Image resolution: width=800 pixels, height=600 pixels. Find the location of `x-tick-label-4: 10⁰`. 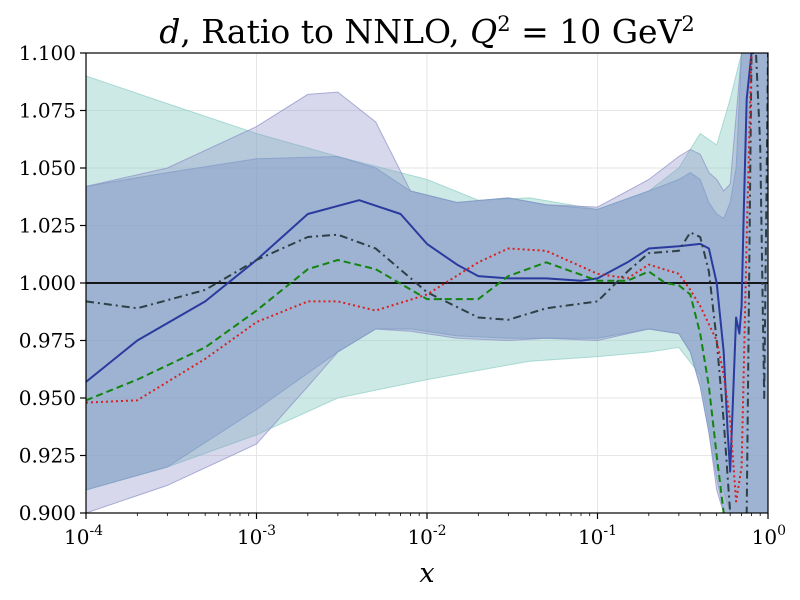

x-tick-label-4: 10⁰ is located at coordinates (769, 536).